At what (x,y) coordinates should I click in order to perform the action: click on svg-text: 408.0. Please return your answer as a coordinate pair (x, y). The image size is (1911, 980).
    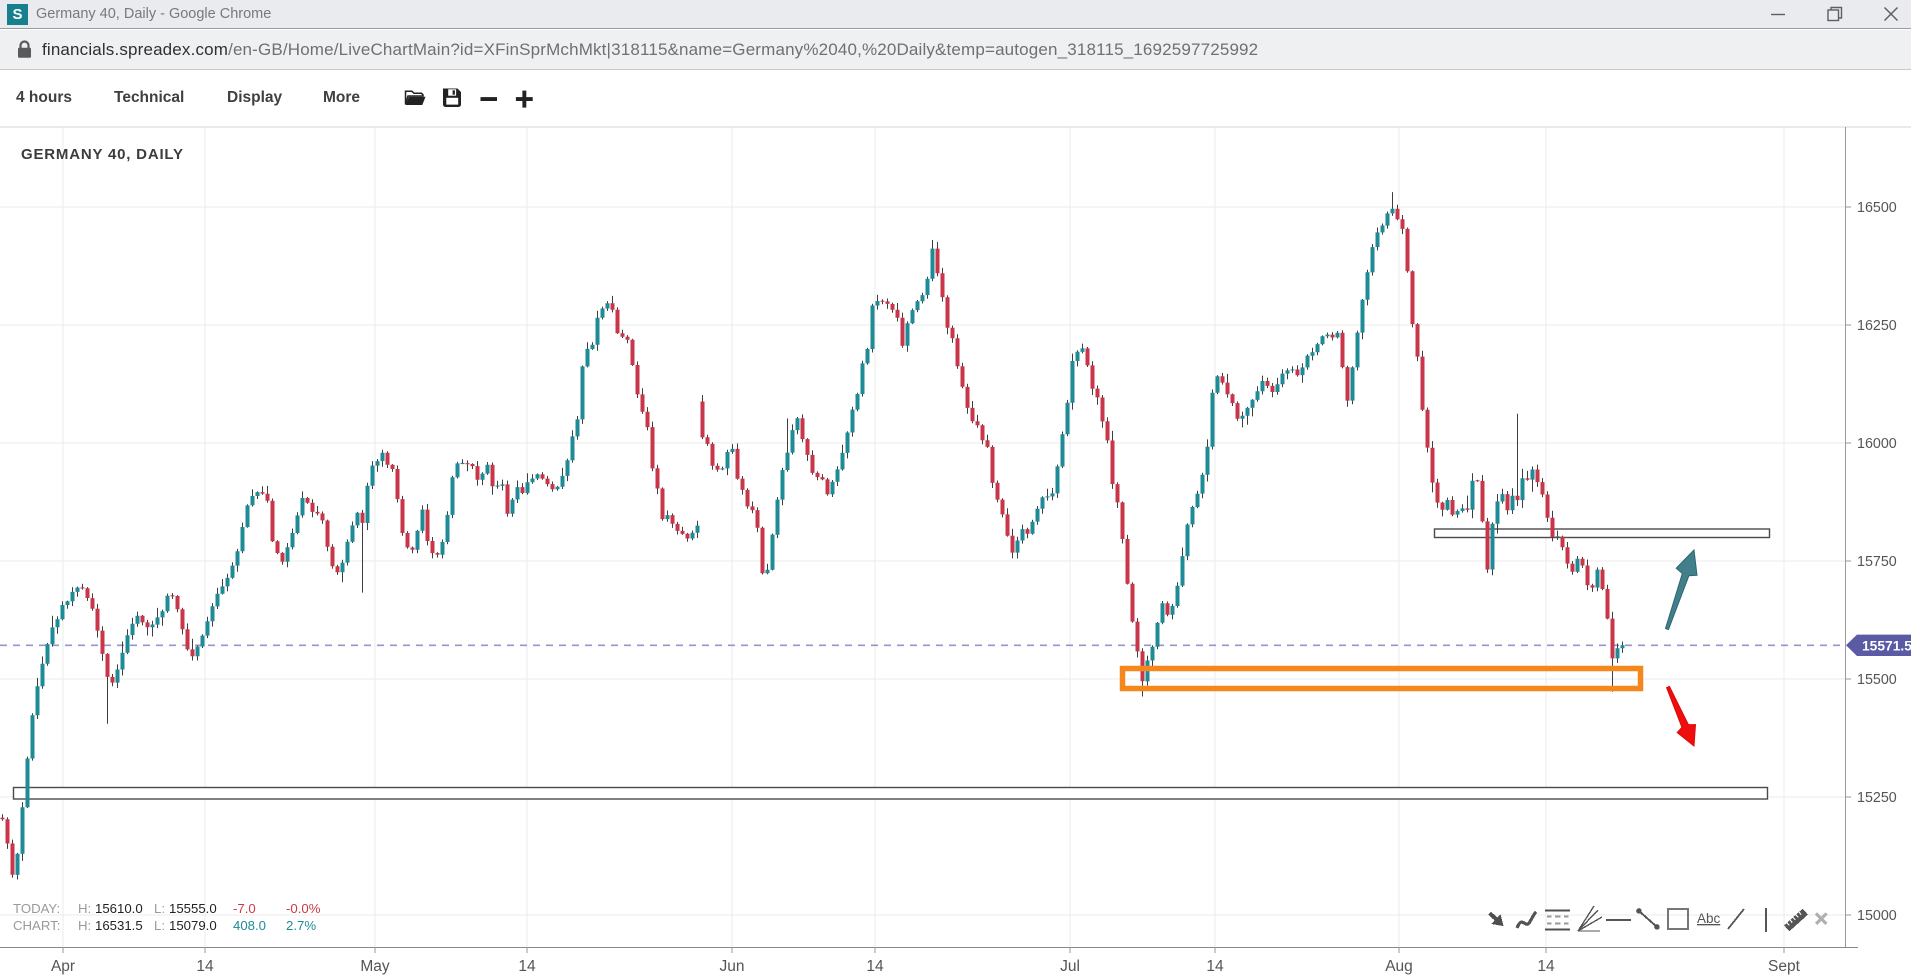
    Looking at the image, I should click on (249, 925).